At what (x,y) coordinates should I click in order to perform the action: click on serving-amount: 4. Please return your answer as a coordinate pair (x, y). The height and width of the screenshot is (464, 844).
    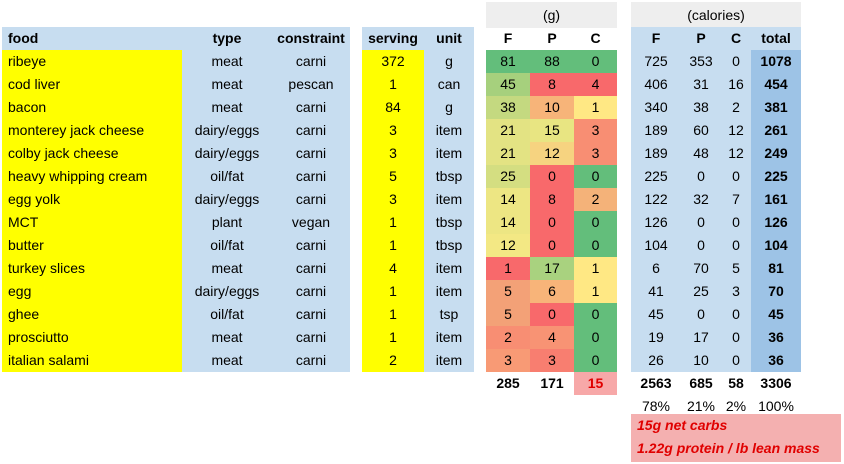
    Looking at the image, I should click on (393, 268).